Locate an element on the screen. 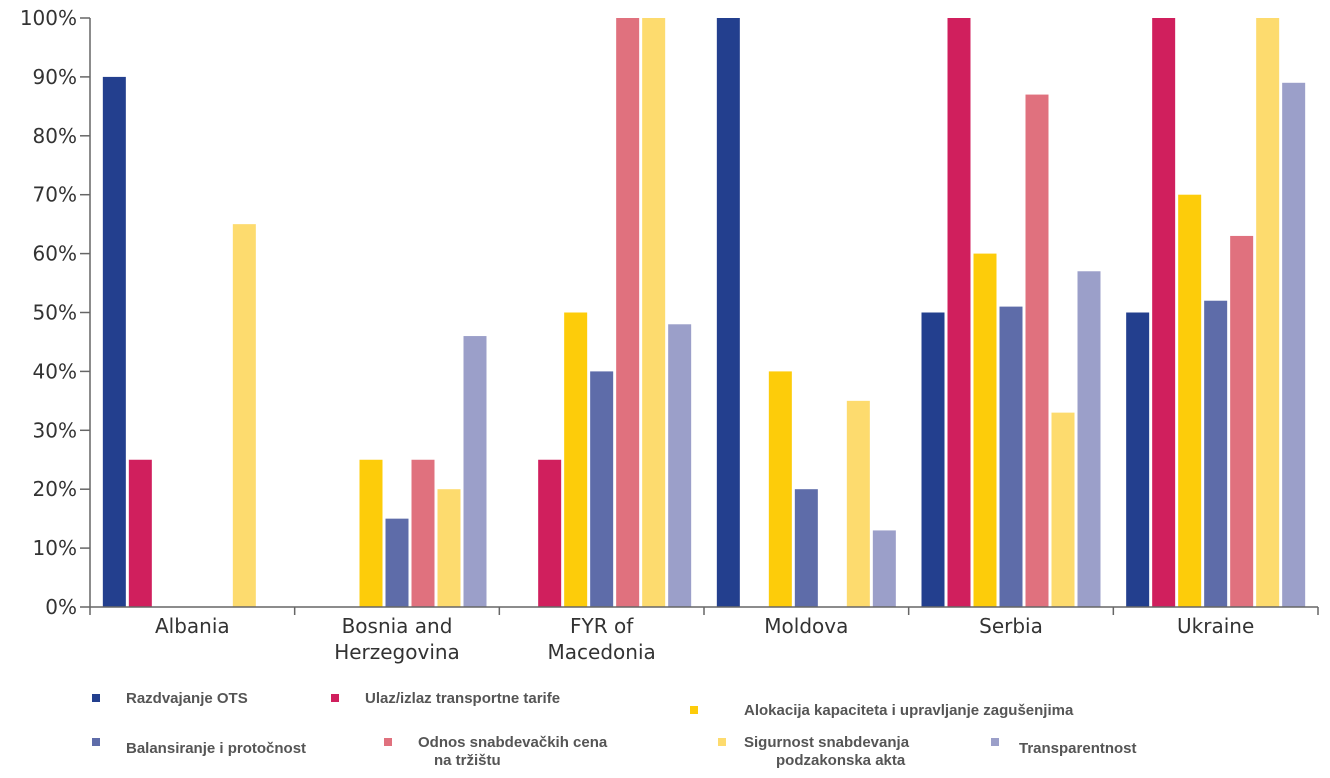  y-tick-label: 70% is located at coordinates (55, 195).